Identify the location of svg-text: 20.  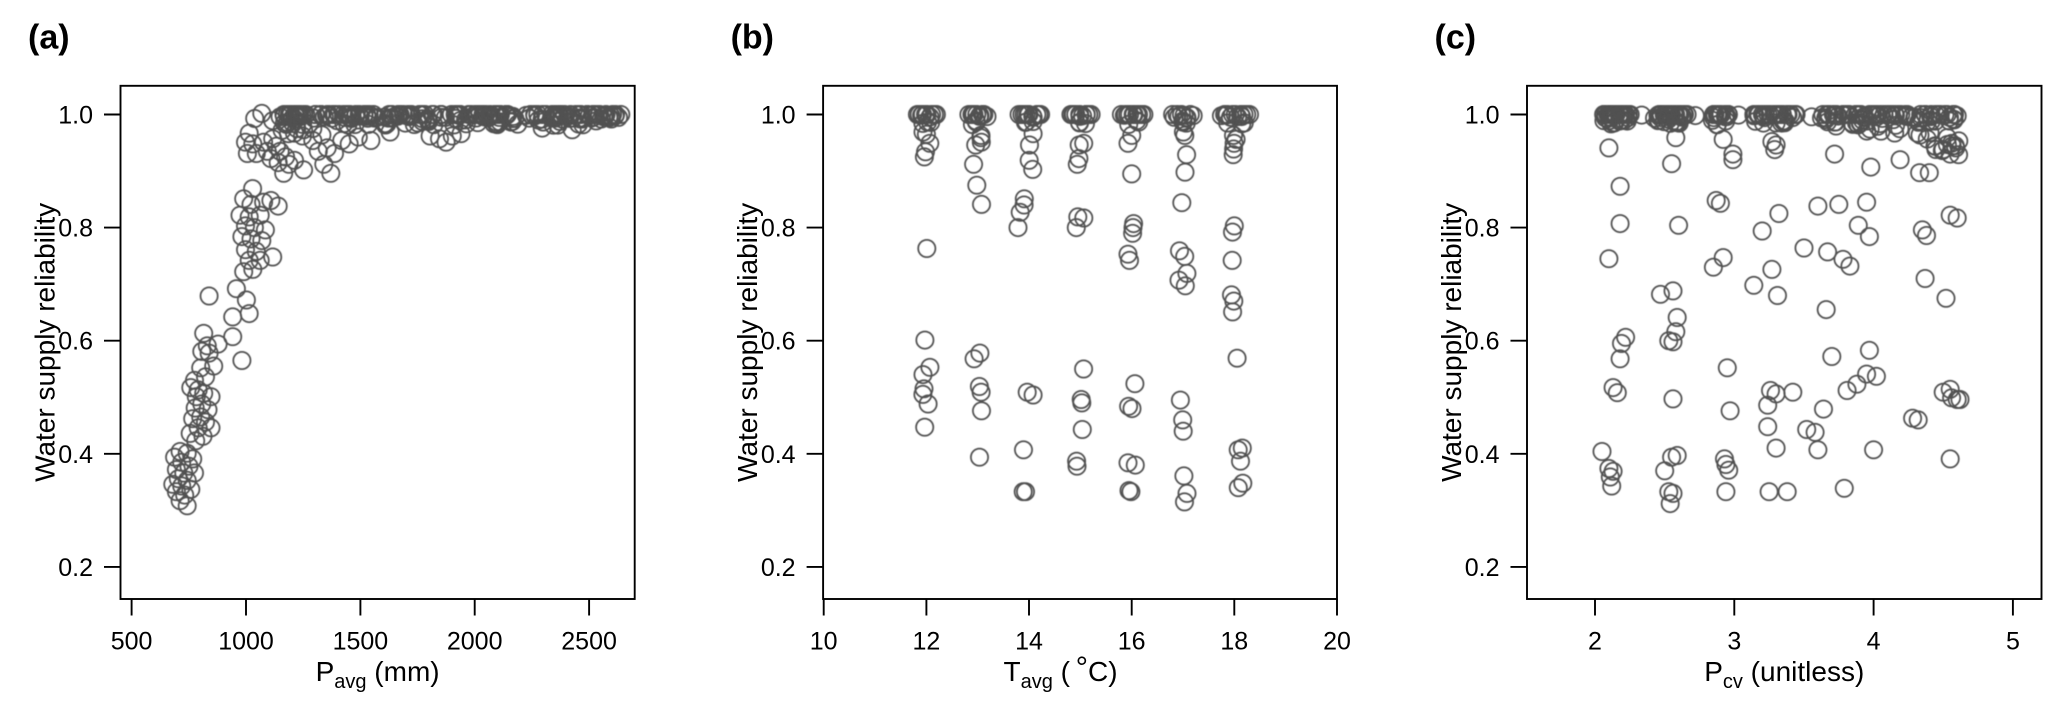
(1337, 642).